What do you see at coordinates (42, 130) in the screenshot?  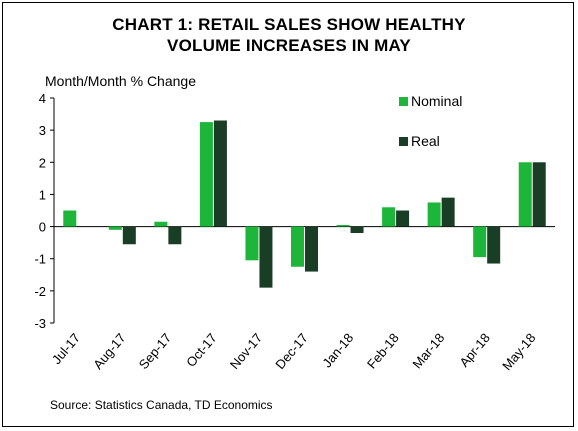 I see `y-tick-label: 3` at bounding box center [42, 130].